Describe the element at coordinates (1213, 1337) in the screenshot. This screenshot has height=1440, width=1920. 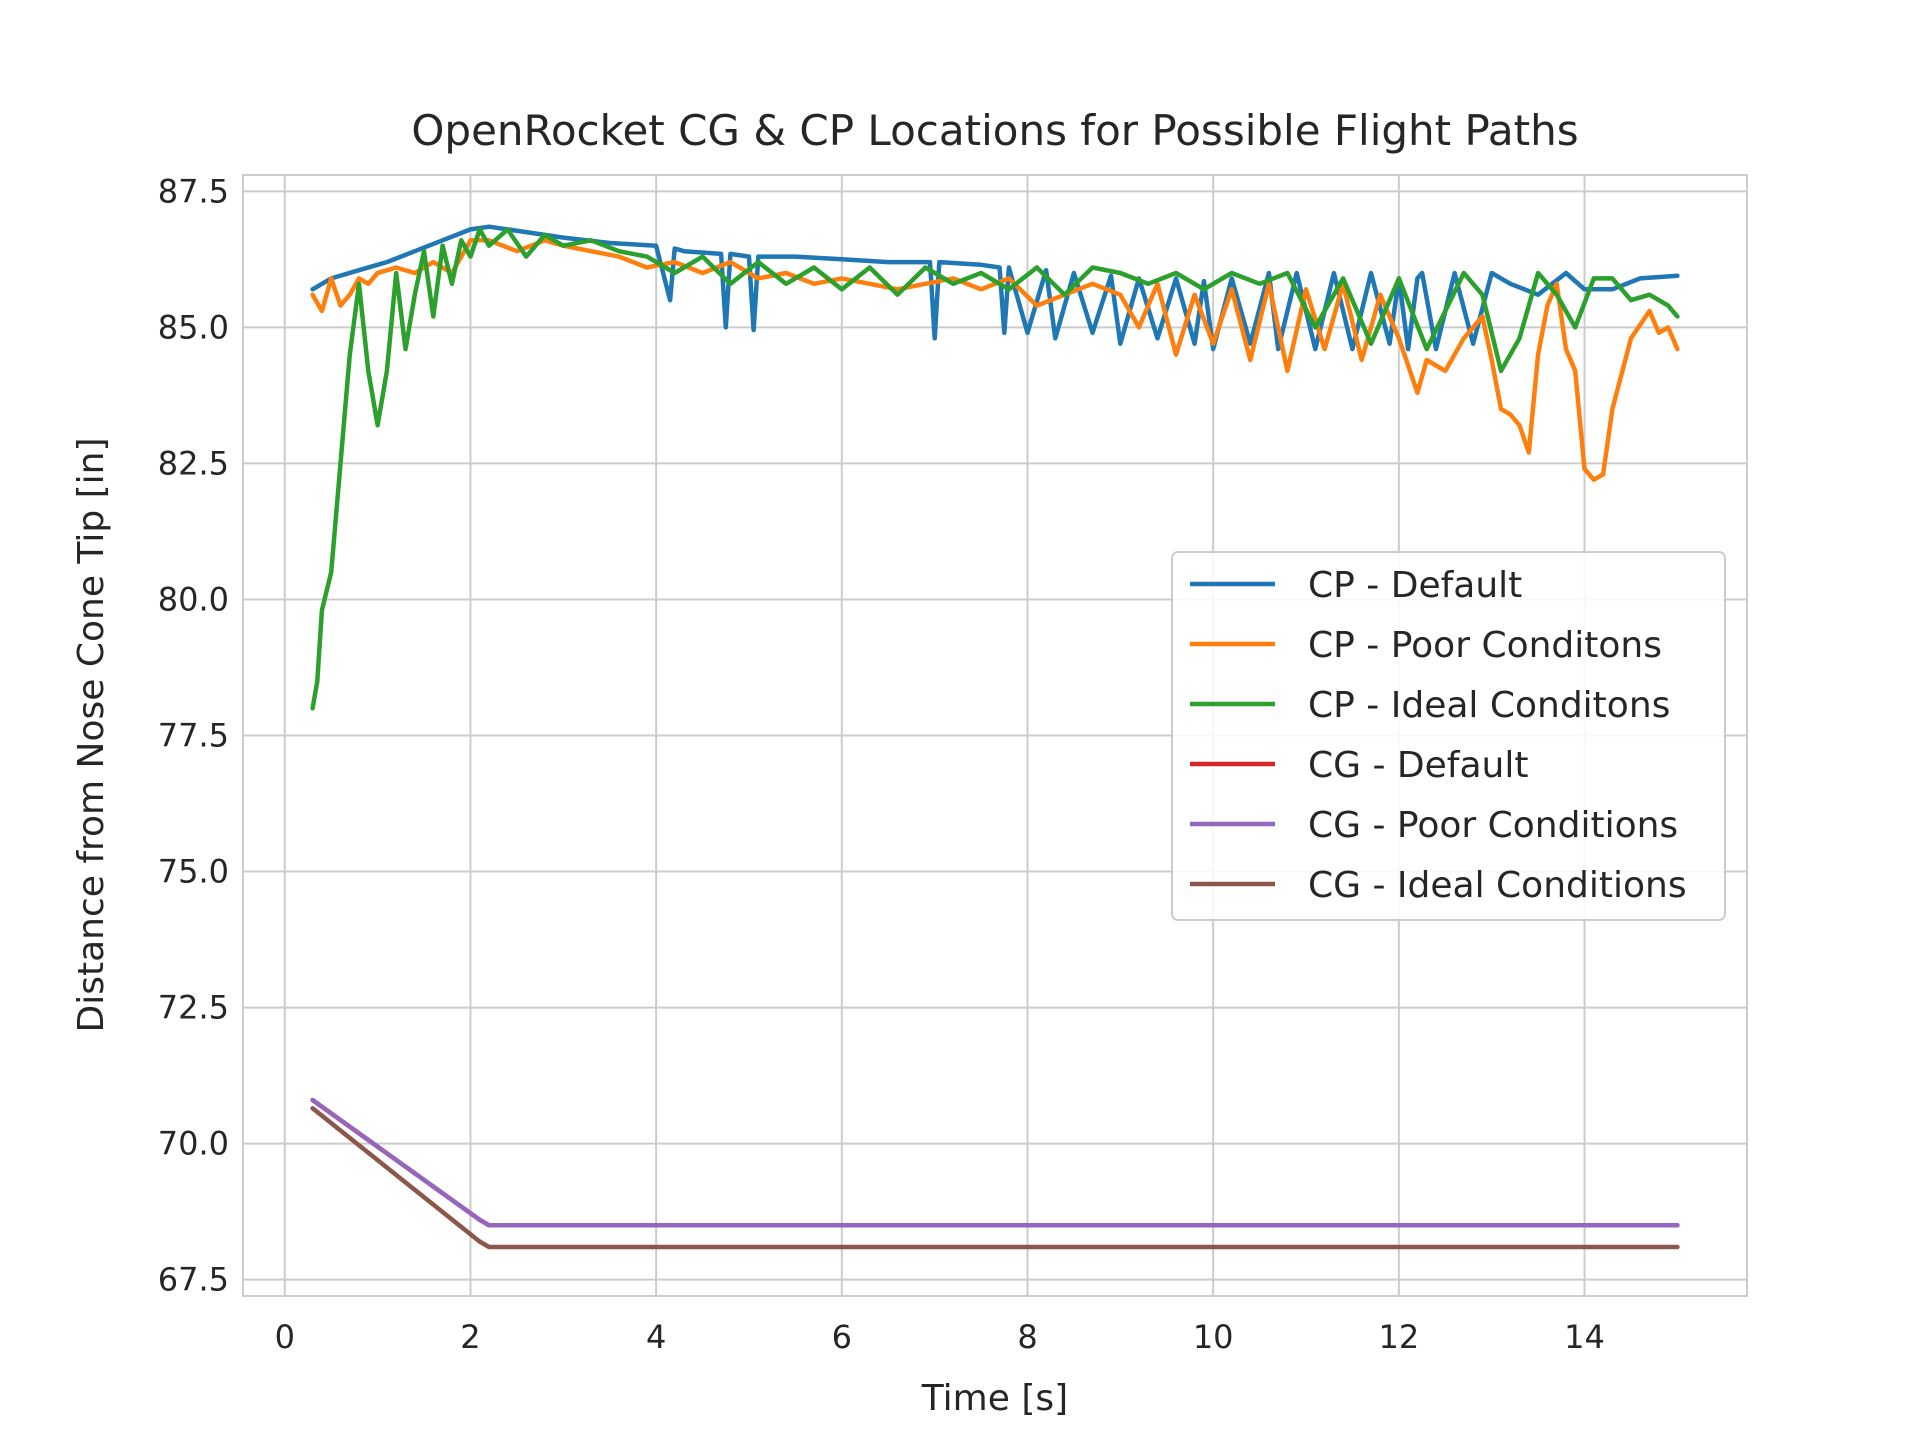
I see `x-tick-label: 10` at that location.